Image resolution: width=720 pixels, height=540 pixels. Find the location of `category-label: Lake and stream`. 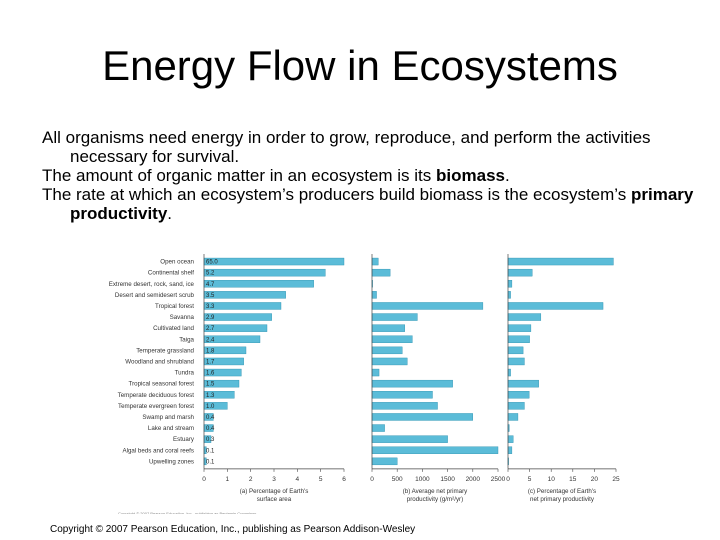

category-label: Lake and stream is located at coordinates (171, 428).